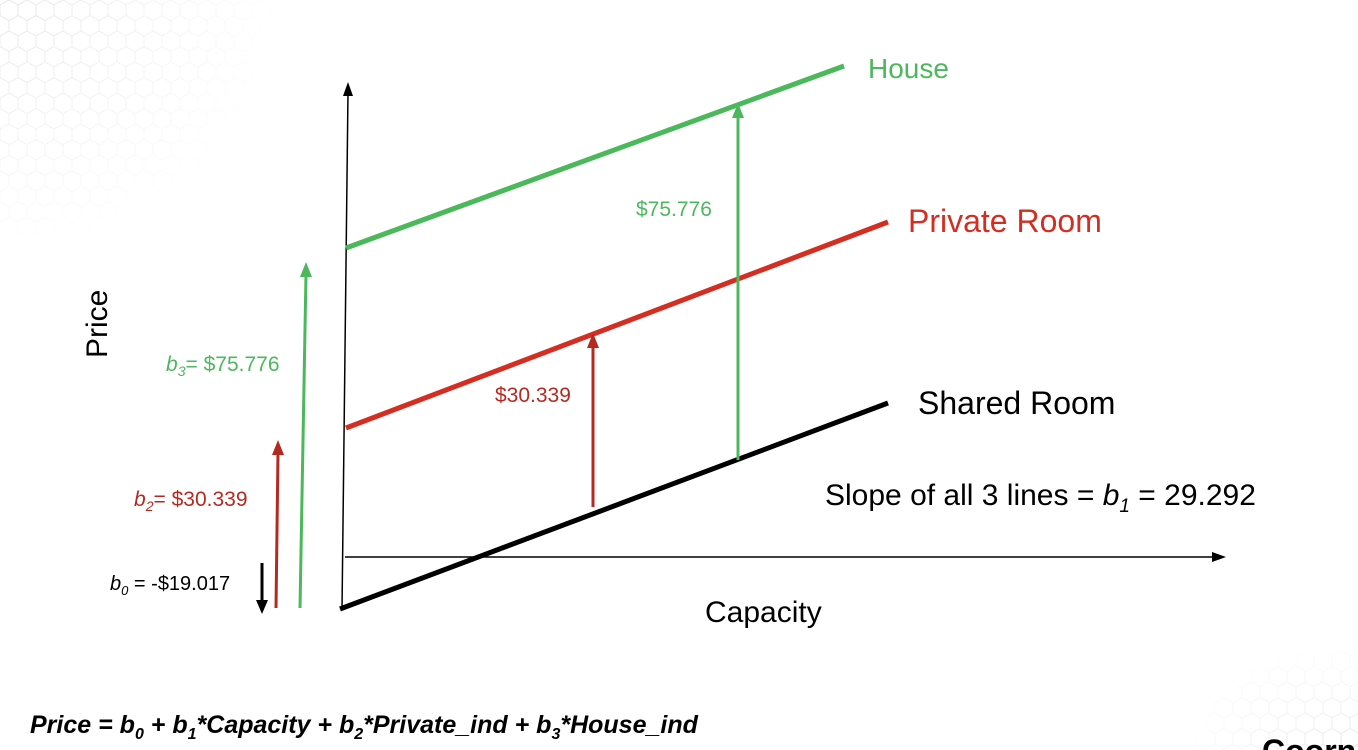 The image size is (1358, 750). I want to click on eq-lead: Price =, so click(75, 725).